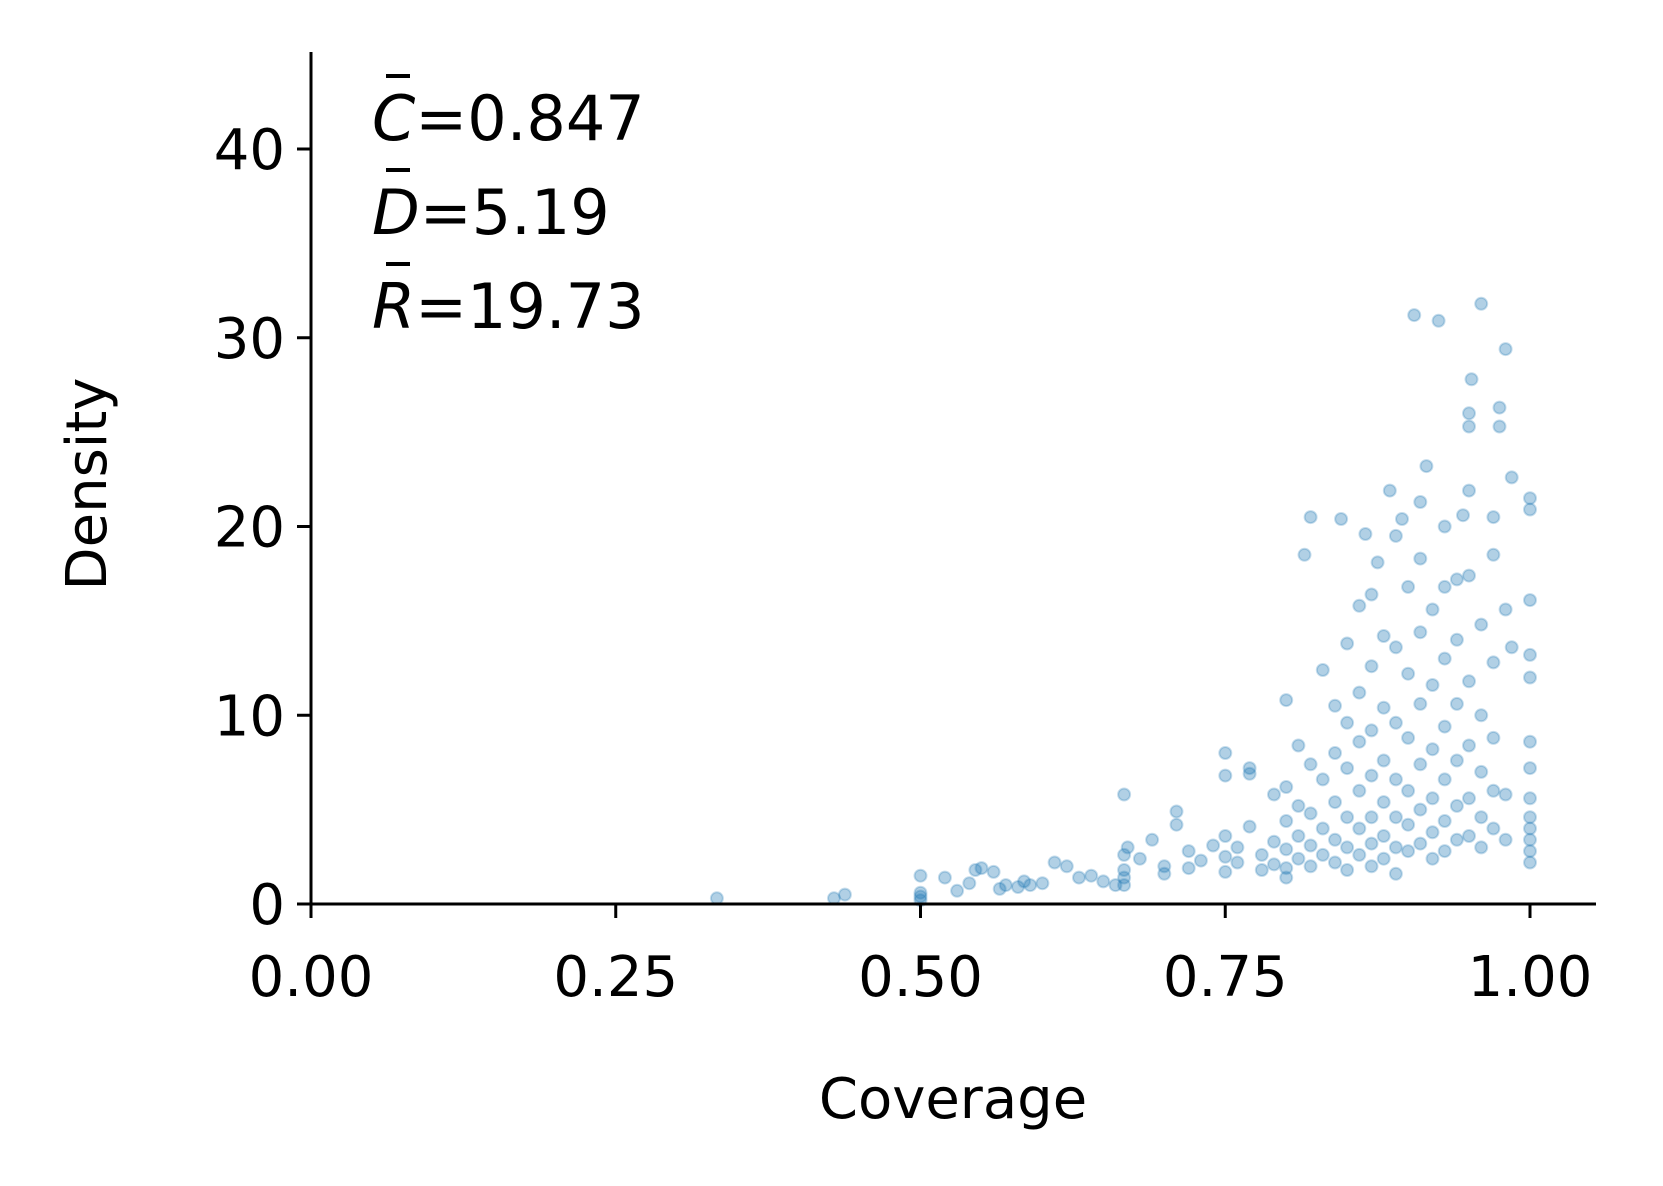 This screenshot has width=1663, height=1186. I want to click on y-tick-label: 0, so click(267, 905).